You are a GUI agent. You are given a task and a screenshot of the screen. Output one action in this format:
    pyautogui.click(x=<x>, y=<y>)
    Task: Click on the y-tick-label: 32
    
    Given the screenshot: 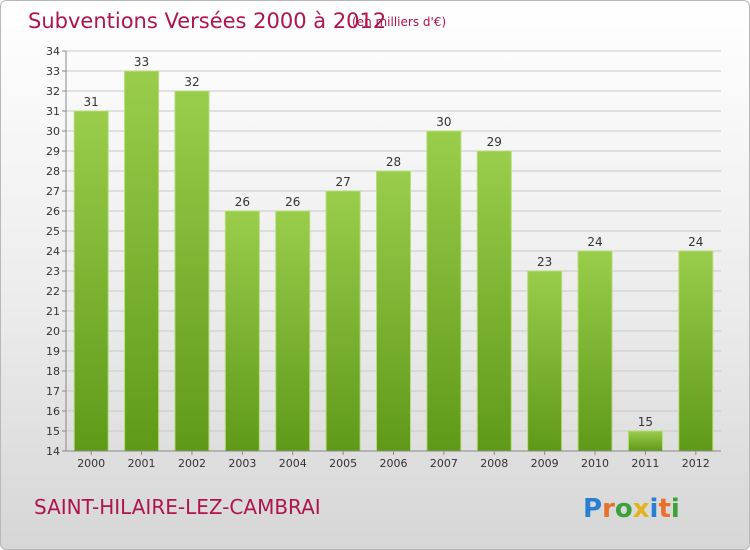 What is the action you would take?
    pyautogui.click(x=53, y=91)
    